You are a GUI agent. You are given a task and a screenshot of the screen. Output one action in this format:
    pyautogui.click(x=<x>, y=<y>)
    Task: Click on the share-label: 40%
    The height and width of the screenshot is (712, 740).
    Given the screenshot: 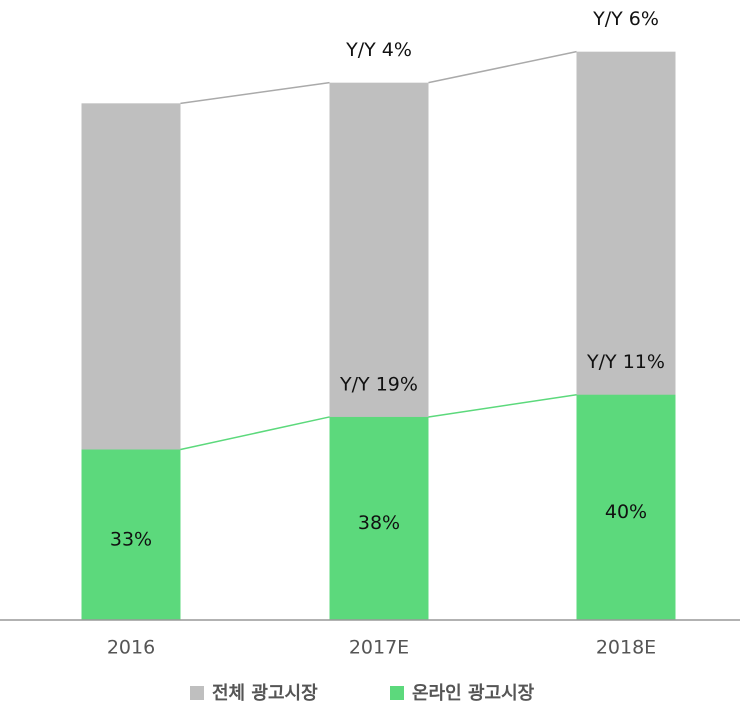 What is the action you would take?
    pyautogui.click(x=626, y=512)
    